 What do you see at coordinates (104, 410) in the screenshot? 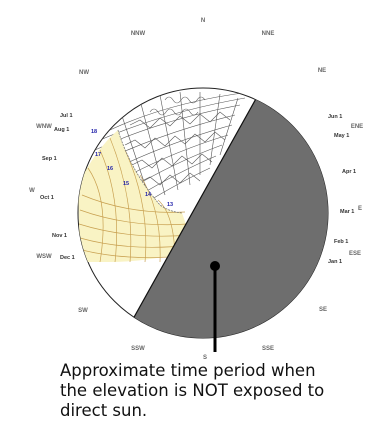
I see `caption-line-3: direct sun.` at bounding box center [104, 410].